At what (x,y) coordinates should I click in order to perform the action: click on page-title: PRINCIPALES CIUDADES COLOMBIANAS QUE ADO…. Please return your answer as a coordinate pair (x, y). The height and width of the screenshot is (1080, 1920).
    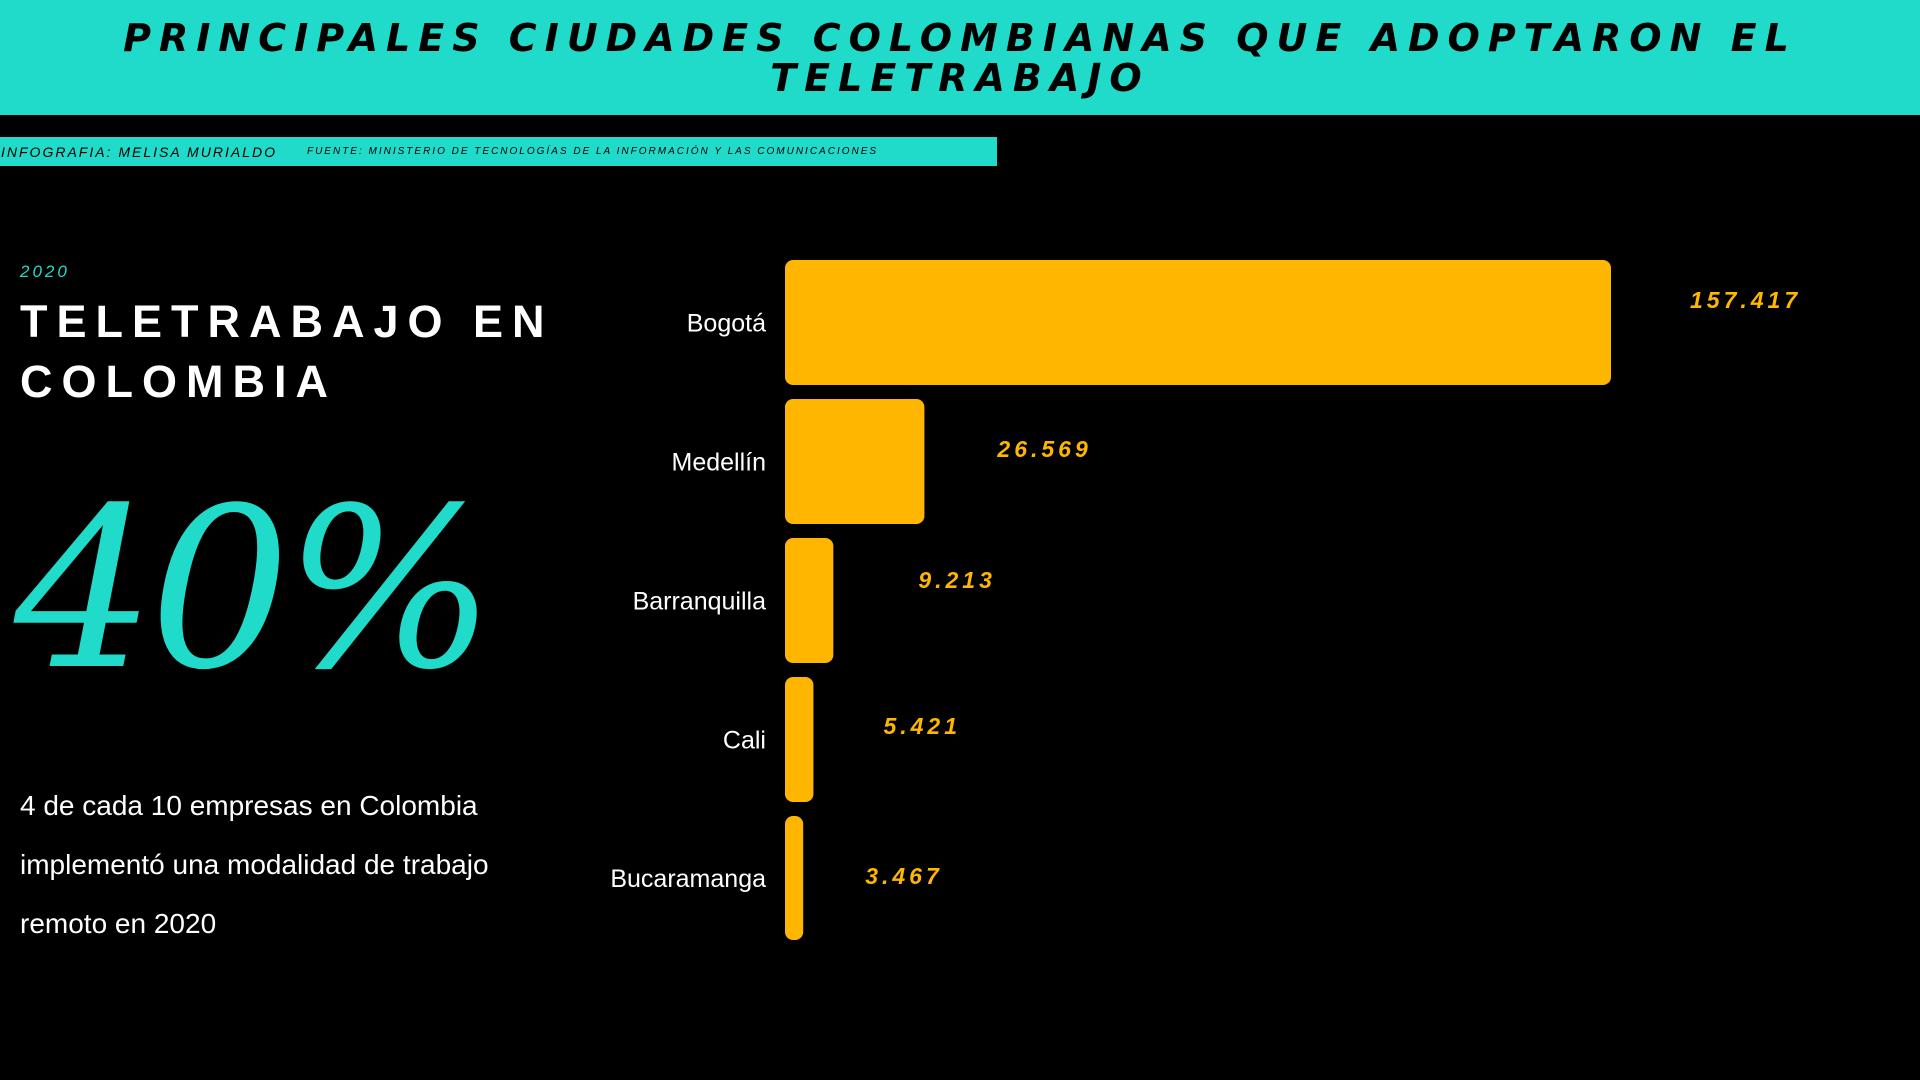
    Looking at the image, I should click on (960, 57).